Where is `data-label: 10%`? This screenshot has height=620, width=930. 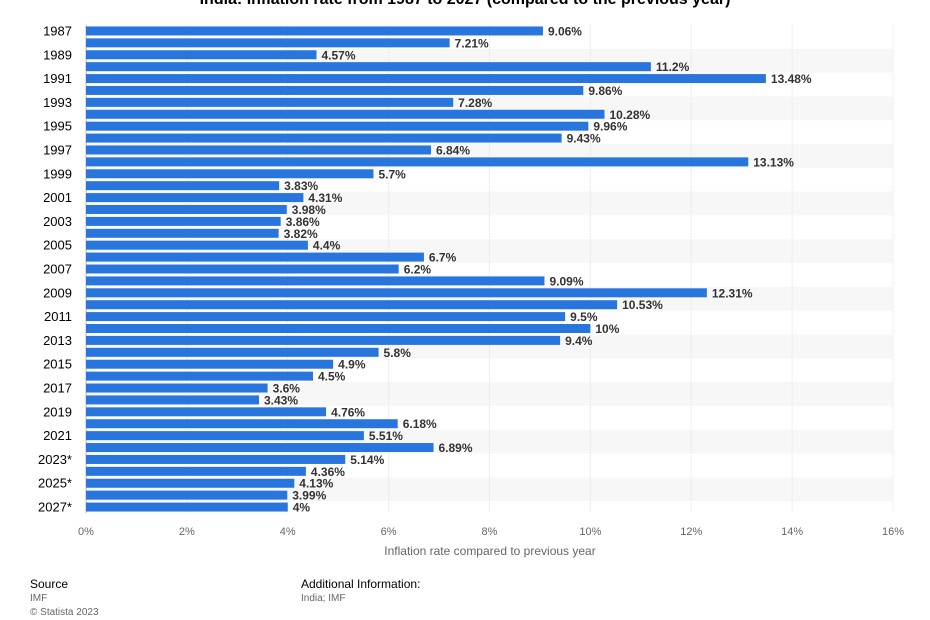
data-label: 10% is located at coordinates (607, 329).